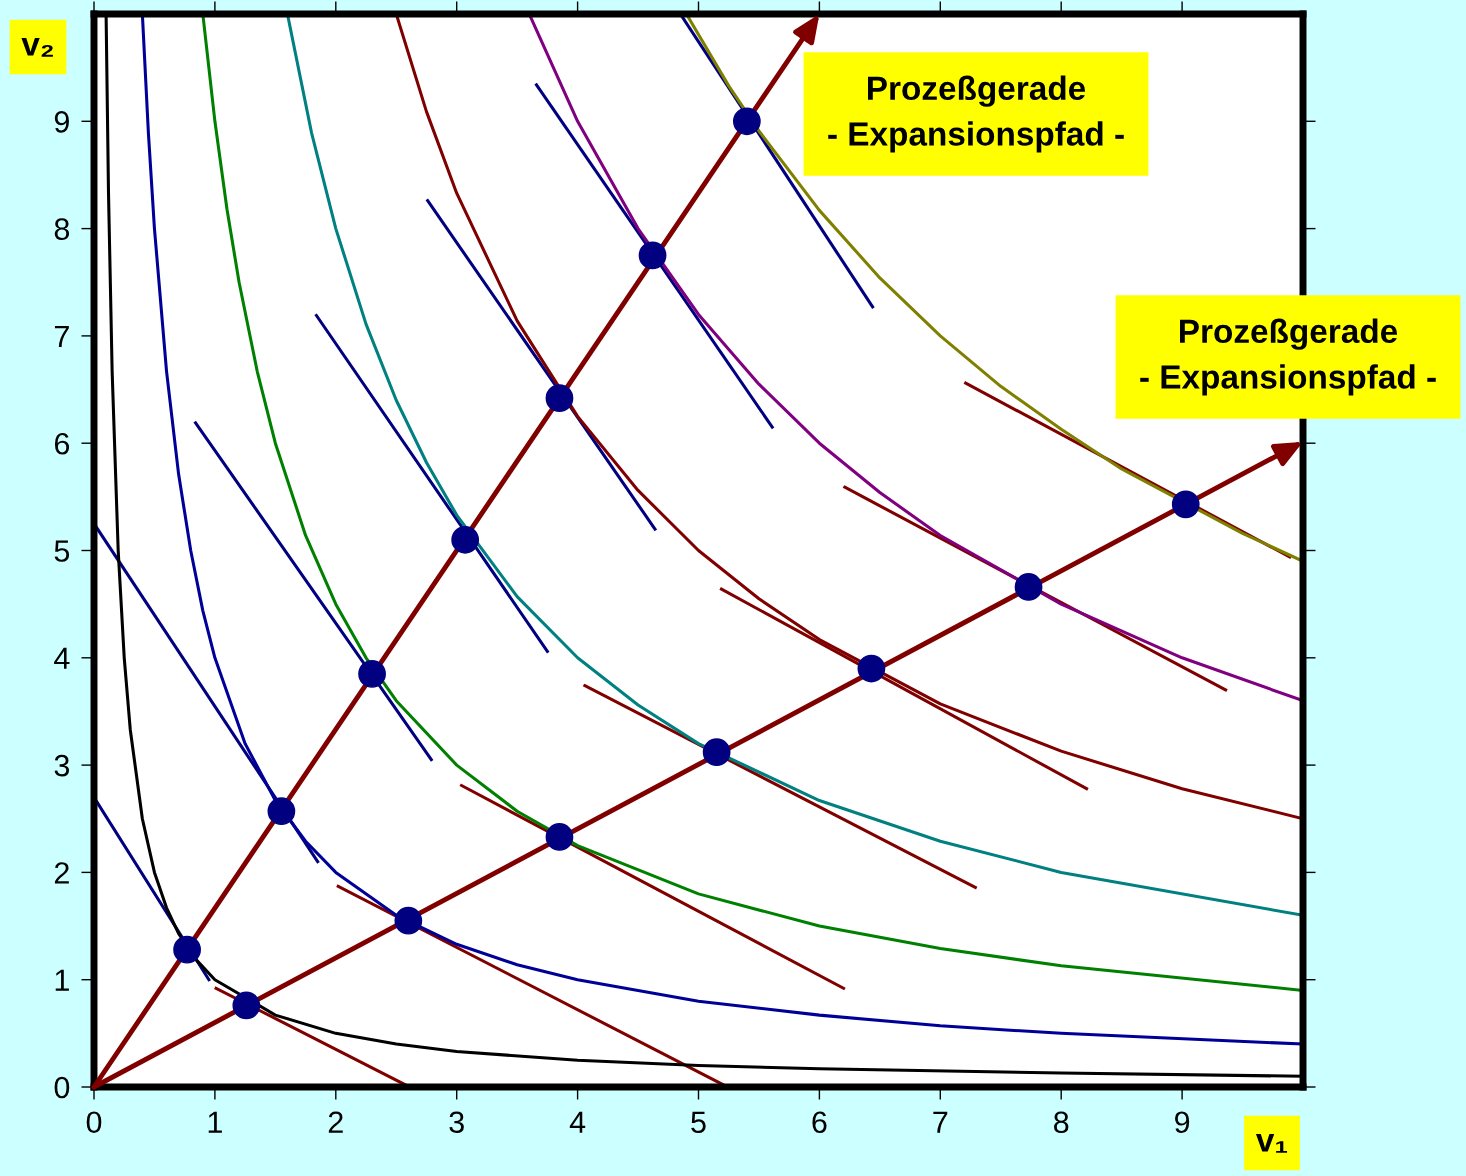  I want to click on y-tick-label: 1, so click(62, 980).